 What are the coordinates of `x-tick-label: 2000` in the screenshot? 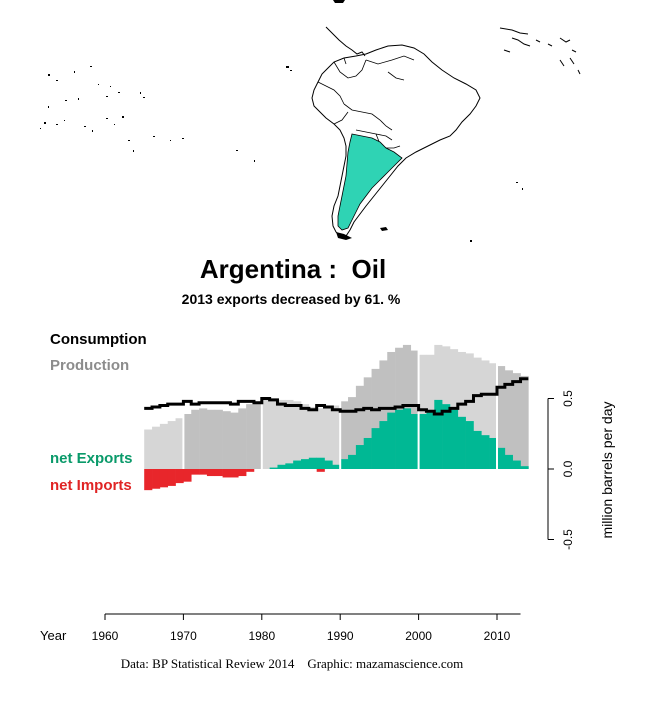 It's located at (418, 636).